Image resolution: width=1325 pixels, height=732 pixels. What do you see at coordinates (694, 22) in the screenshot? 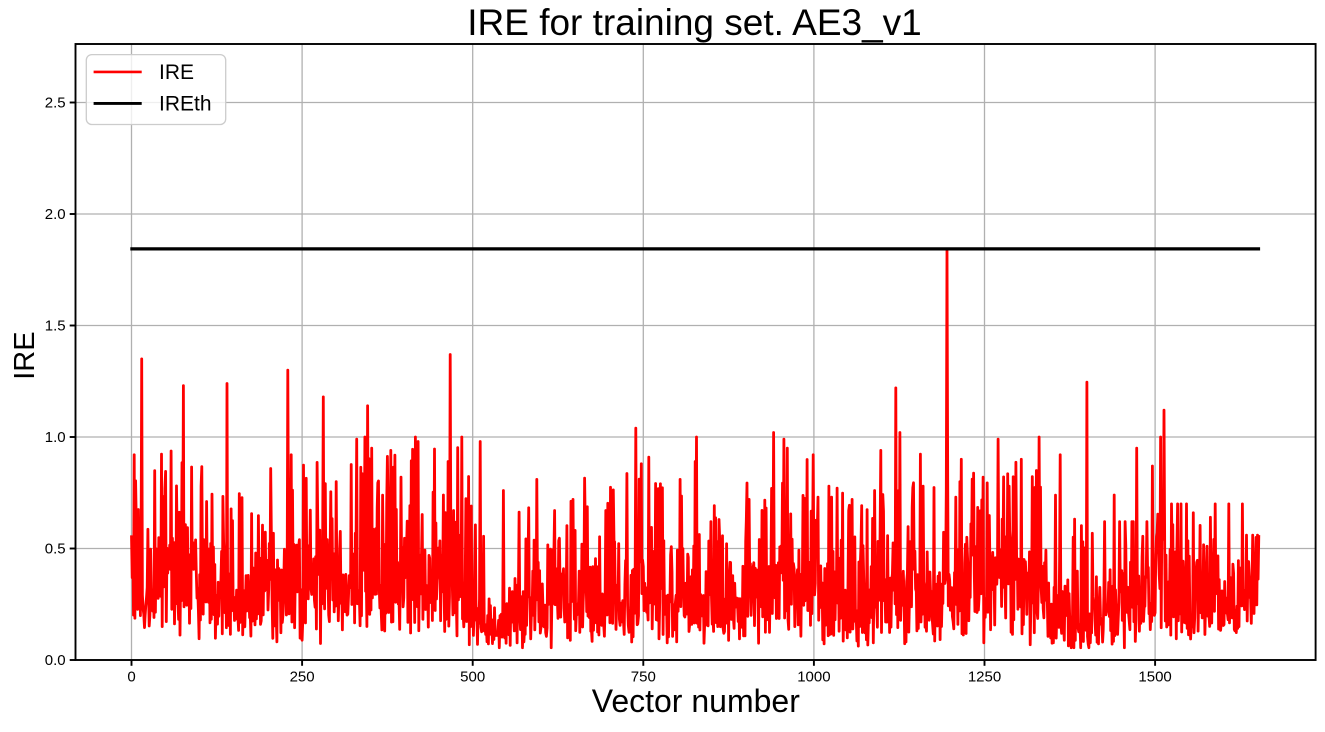
I see `svg-text: IRE for training set. AE3_v1` at bounding box center [694, 22].